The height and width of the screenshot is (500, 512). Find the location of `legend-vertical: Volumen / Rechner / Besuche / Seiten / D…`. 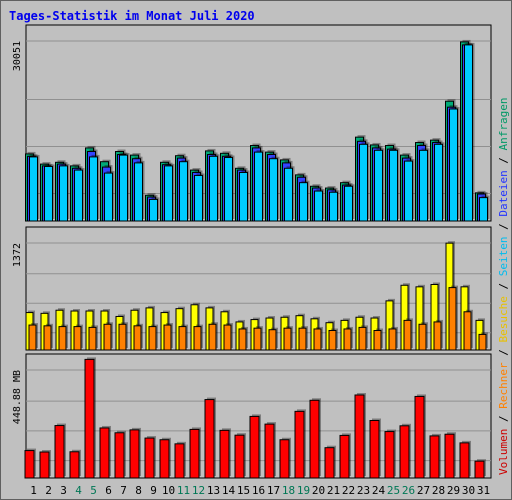

legend-vertical: Volumen / Rechner / Besuche / Seiten / D… is located at coordinates (503, 286).